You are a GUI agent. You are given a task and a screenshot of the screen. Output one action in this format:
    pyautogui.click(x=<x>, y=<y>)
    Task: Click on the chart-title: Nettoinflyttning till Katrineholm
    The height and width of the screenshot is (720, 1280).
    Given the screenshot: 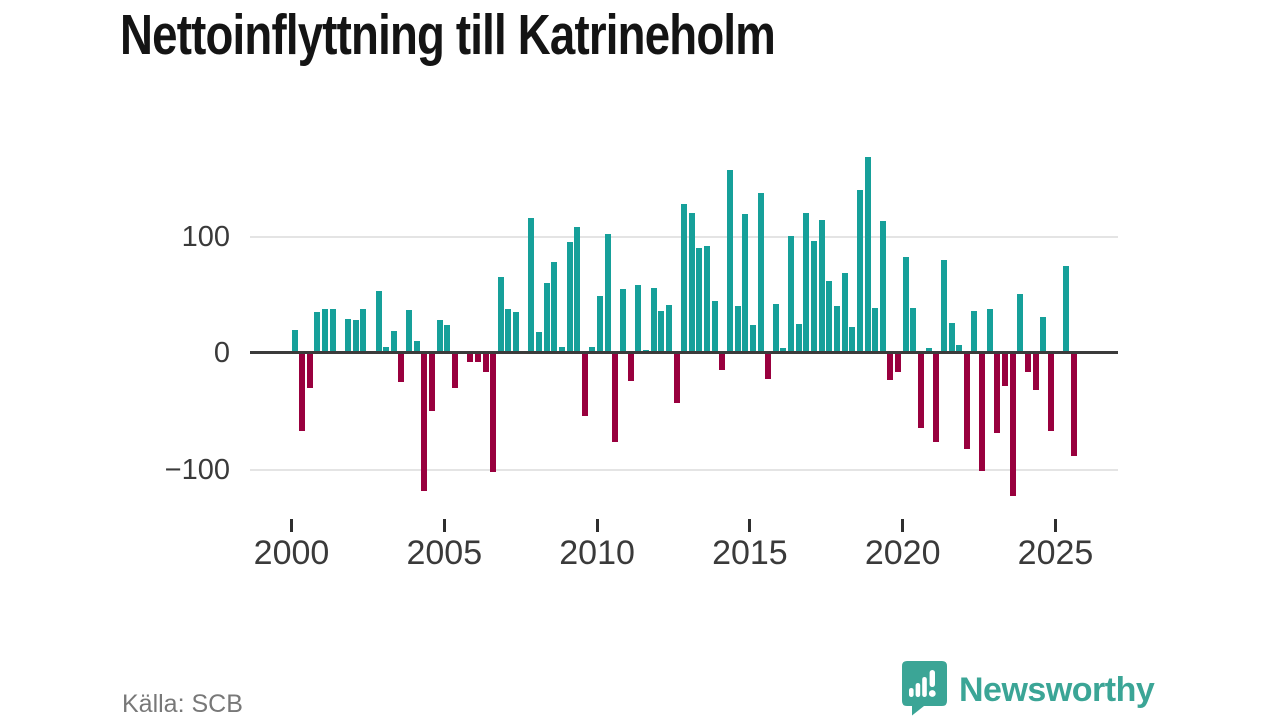 What is the action you would take?
    pyautogui.click(x=448, y=35)
    